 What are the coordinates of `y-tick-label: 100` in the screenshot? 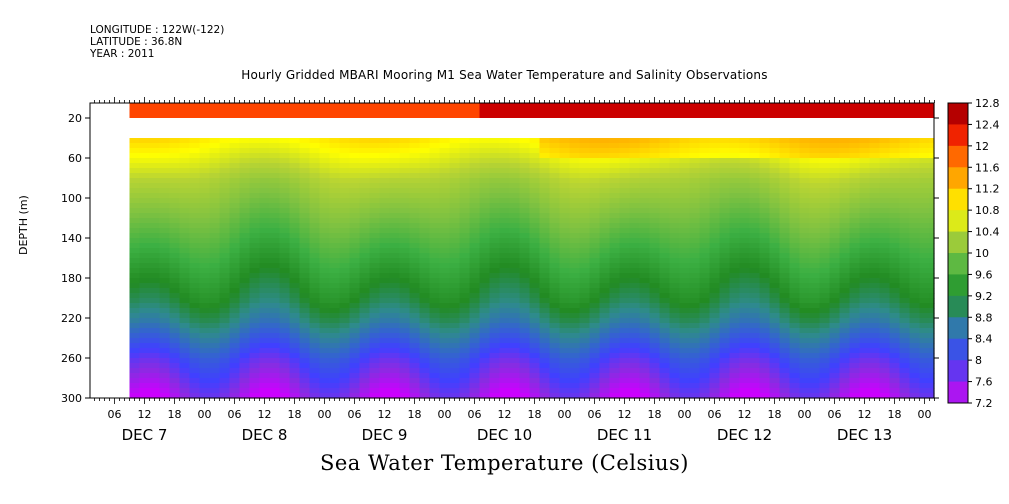 It's located at (71, 198).